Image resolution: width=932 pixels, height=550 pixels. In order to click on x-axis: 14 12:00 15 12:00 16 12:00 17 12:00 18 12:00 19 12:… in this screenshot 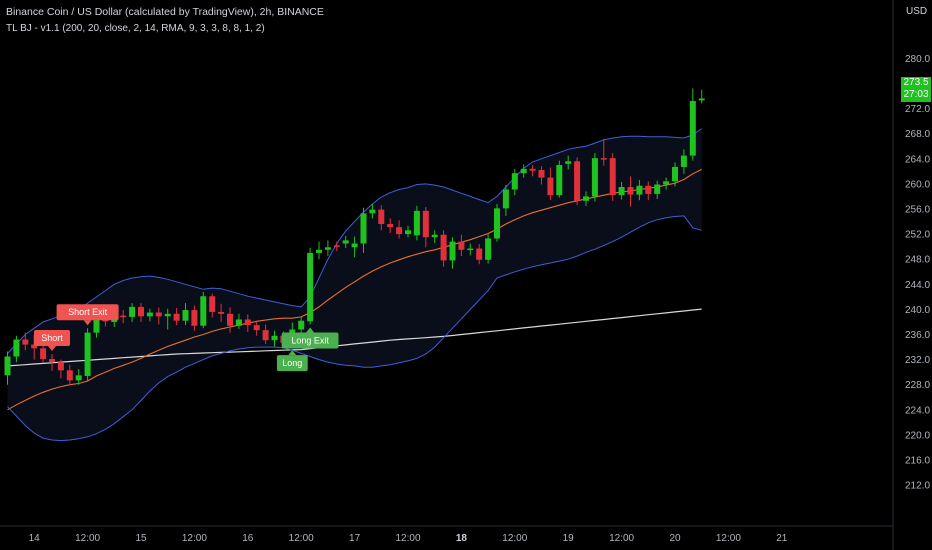, I will do `click(408, 538)`.